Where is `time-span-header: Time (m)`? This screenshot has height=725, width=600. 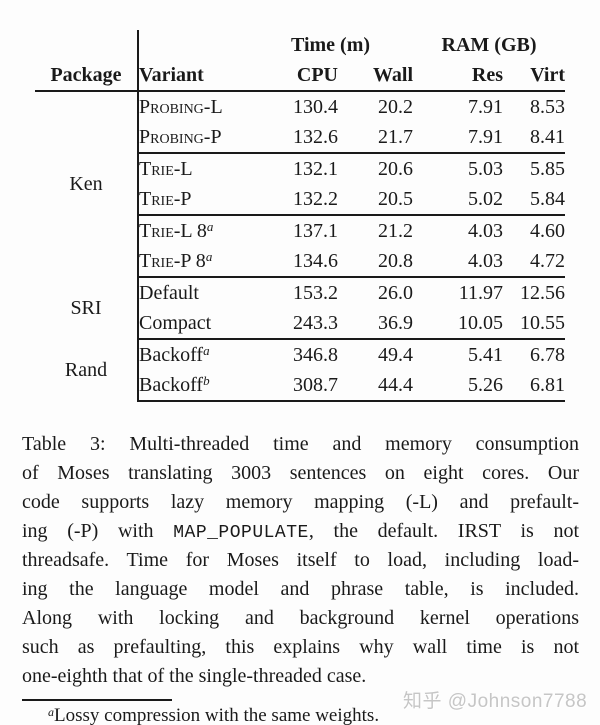 time-span-header: Time (m) is located at coordinates (330, 44).